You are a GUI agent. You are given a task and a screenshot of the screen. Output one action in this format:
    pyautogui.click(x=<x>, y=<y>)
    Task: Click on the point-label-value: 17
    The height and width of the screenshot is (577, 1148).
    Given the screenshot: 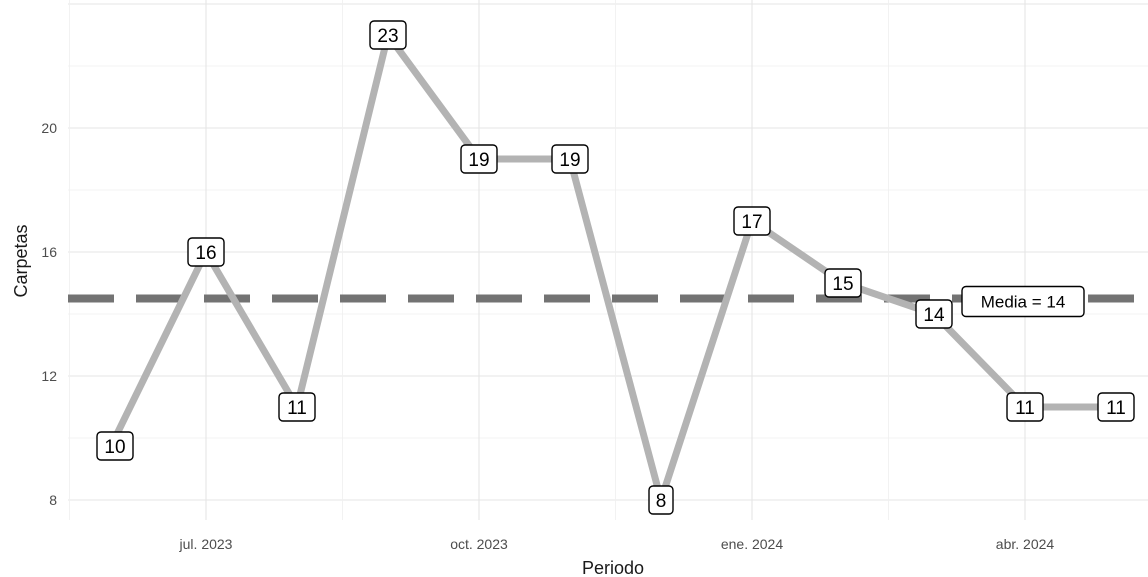 What is the action you would take?
    pyautogui.click(x=751, y=222)
    